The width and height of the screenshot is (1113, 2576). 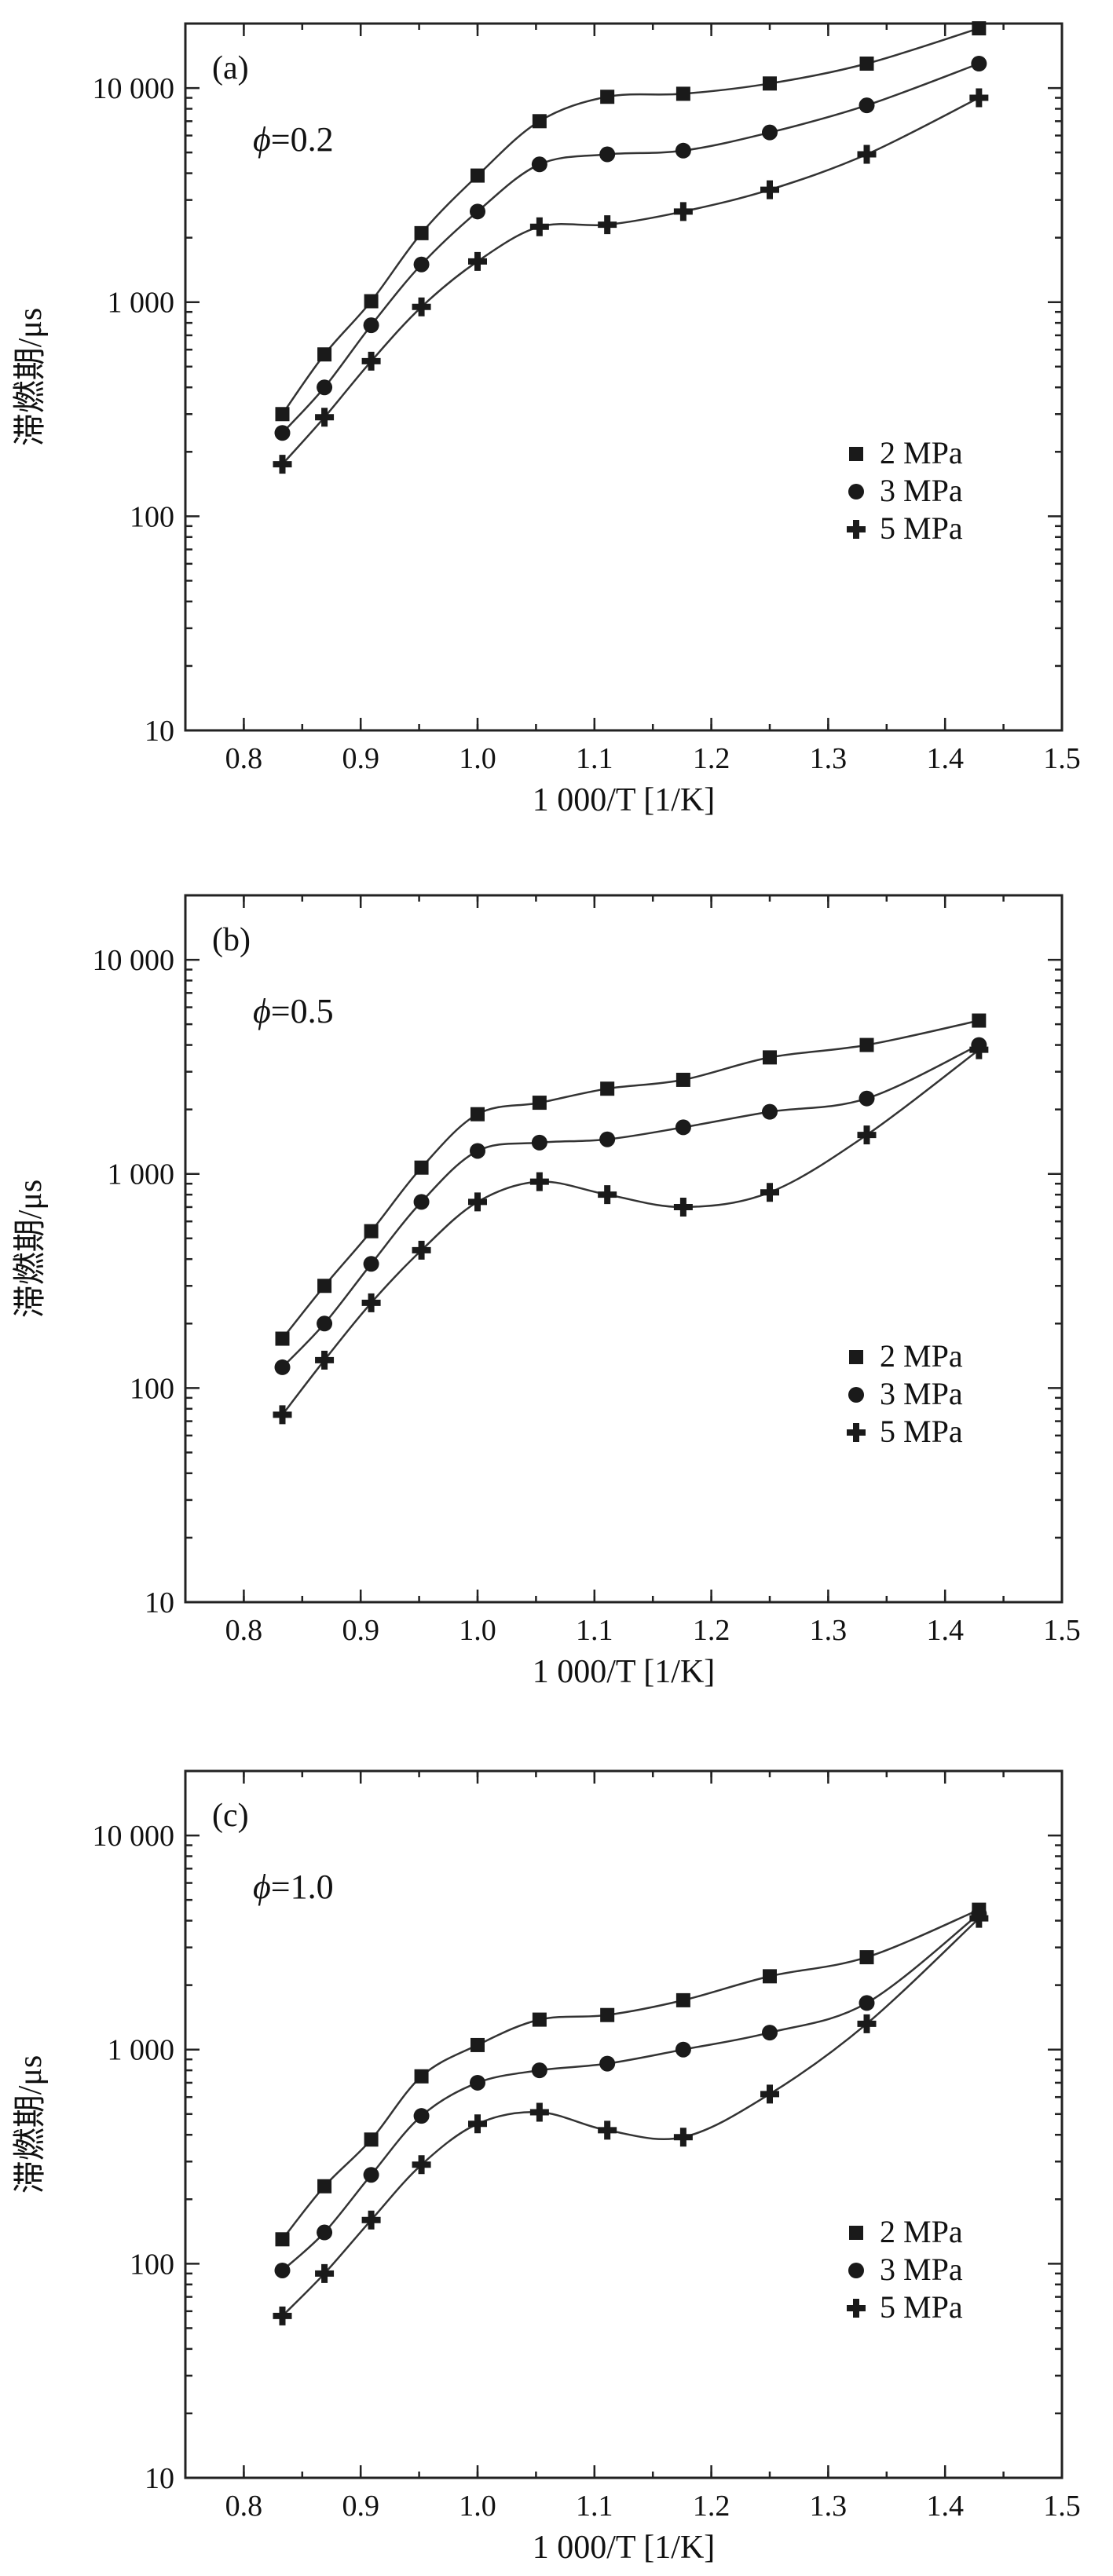 What do you see at coordinates (159, 731) in the screenshot?
I see `y-tick-label: 10` at bounding box center [159, 731].